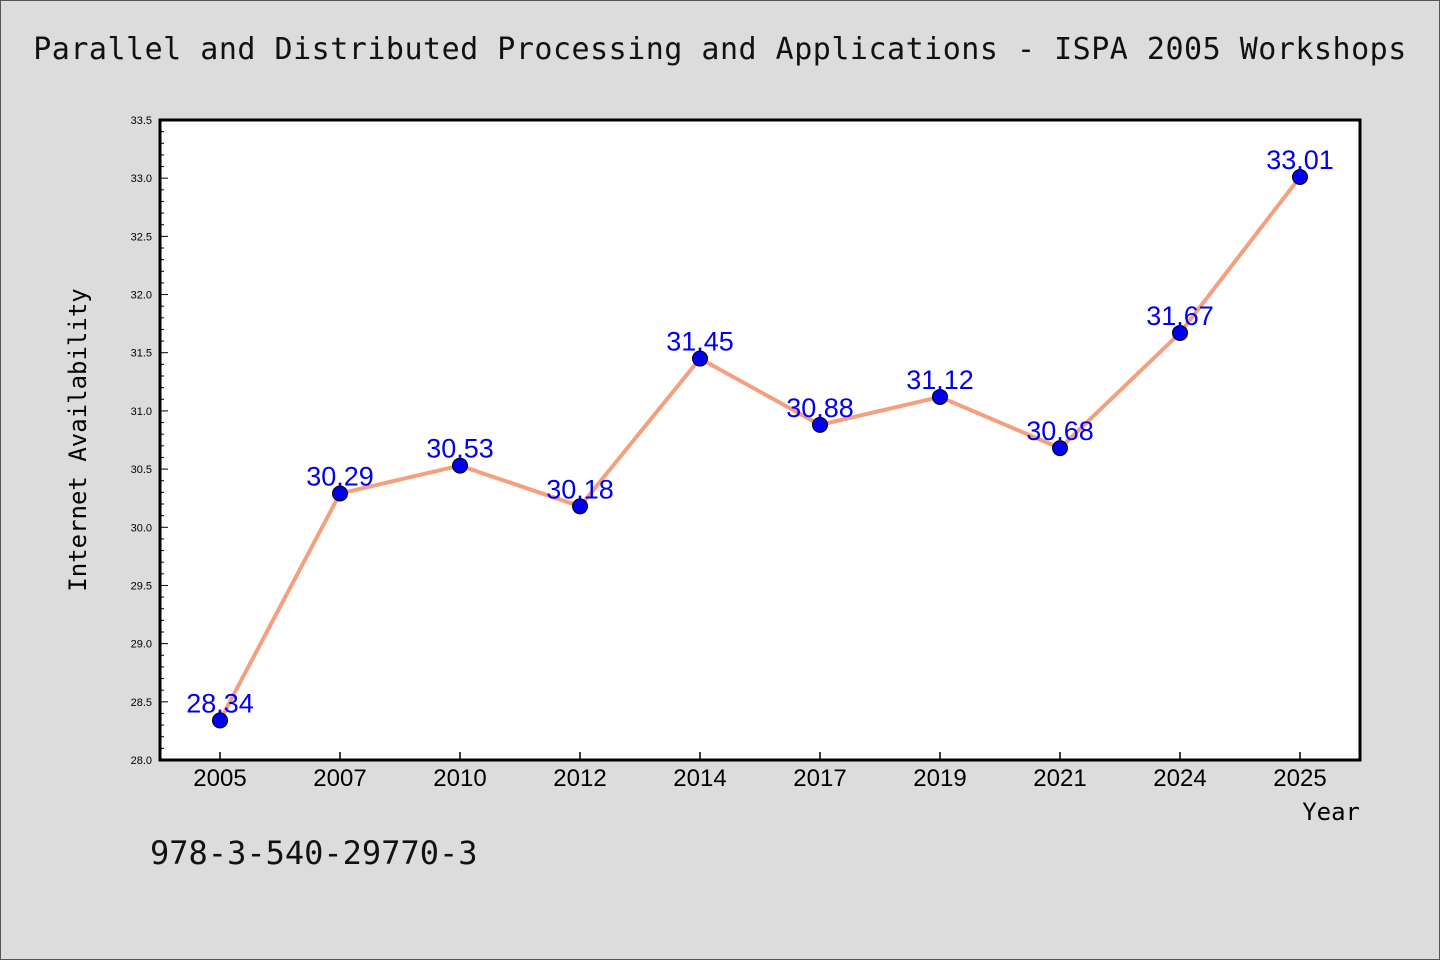 The image size is (1440, 960). What do you see at coordinates (141, 586) in the screenshot?
I see `y-tick-label: 29.5` at bounding box center [141, 586].